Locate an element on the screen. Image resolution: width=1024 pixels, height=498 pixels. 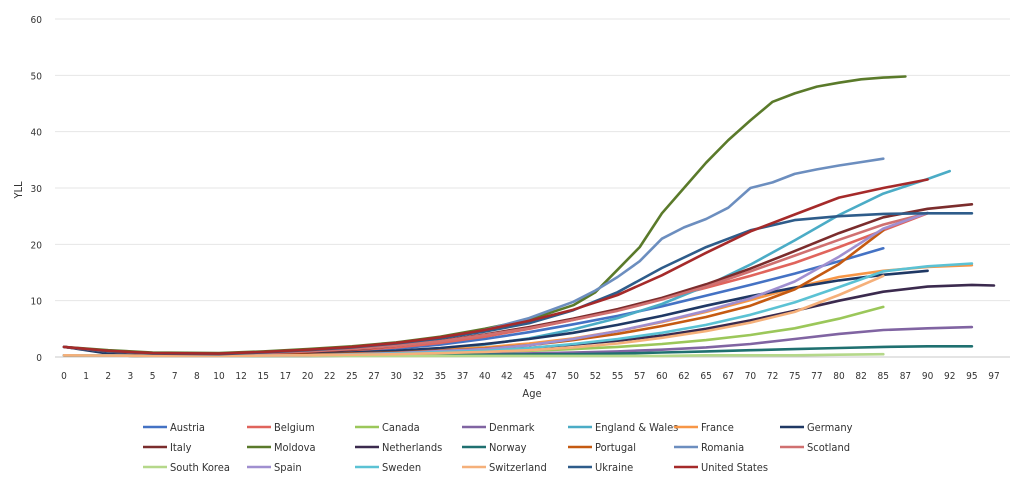
x-tick-label: 50 is located at coordinates (574, 376).